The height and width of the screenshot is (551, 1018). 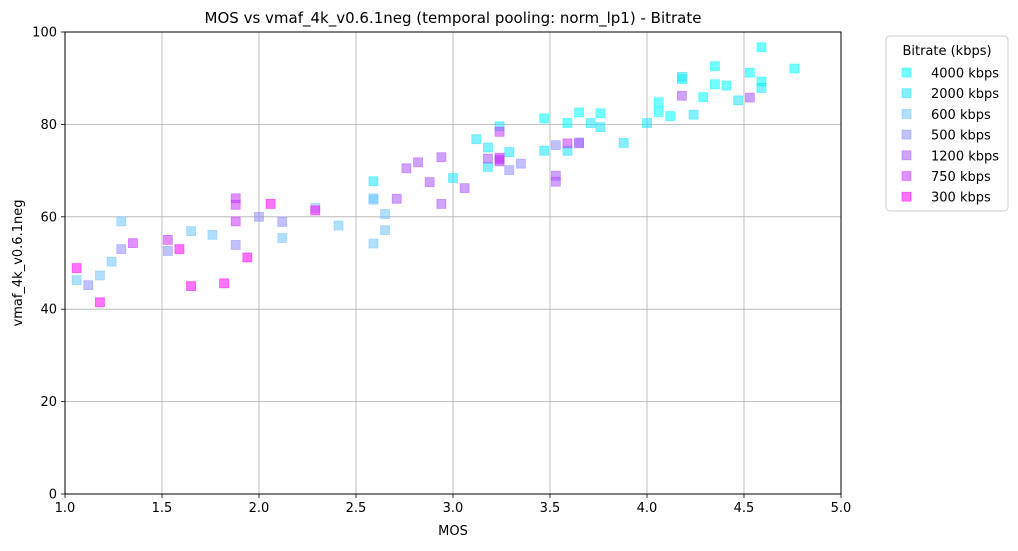 What do you see at coordinates (841, 508) in the screenshot?
I see `x-tick-label: 5.0` at bounding box center [841, 508].